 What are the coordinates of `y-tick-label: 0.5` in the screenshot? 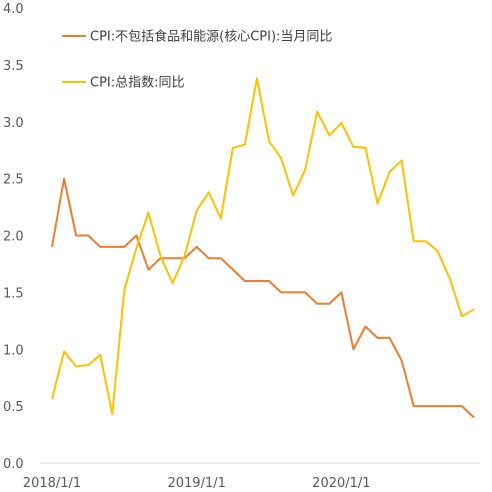 It's located at (13, 407).